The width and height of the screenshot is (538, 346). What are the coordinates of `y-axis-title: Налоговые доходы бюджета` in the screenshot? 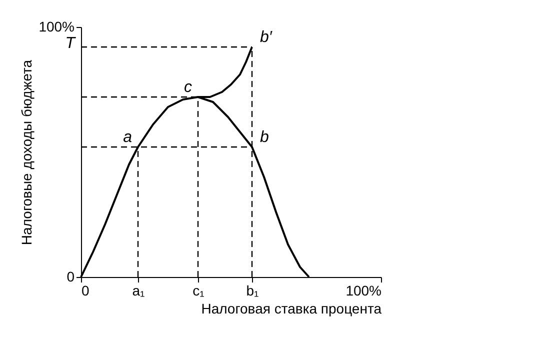 It's located at (26, 153).